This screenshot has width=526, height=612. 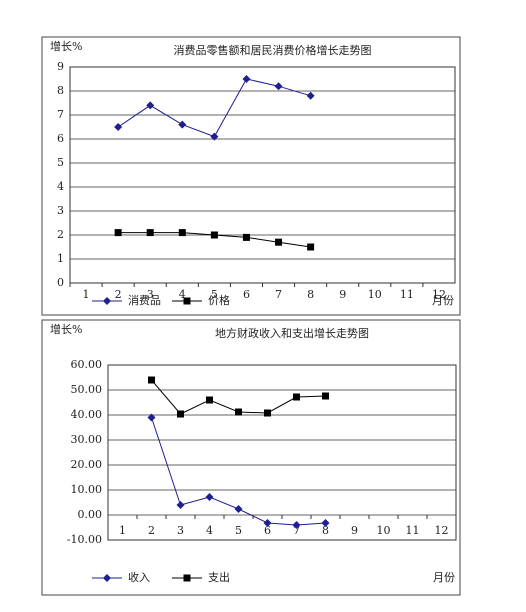 I want to click on y-tick-label: 40.00, so click(x=87, y=414).